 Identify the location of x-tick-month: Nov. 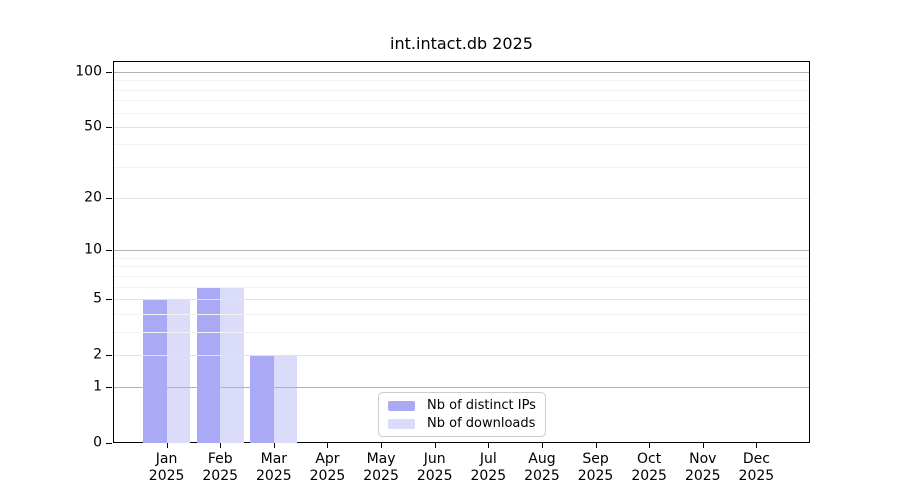
(703, 459).